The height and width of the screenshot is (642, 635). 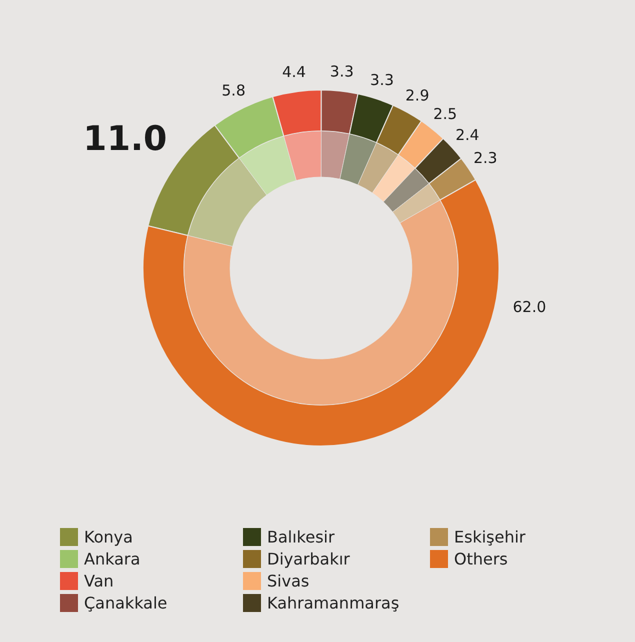 What do you see at coordinates (445, 114) in the screenshot?
I see `data-label: 2.5` at bounding box center [445, 114].